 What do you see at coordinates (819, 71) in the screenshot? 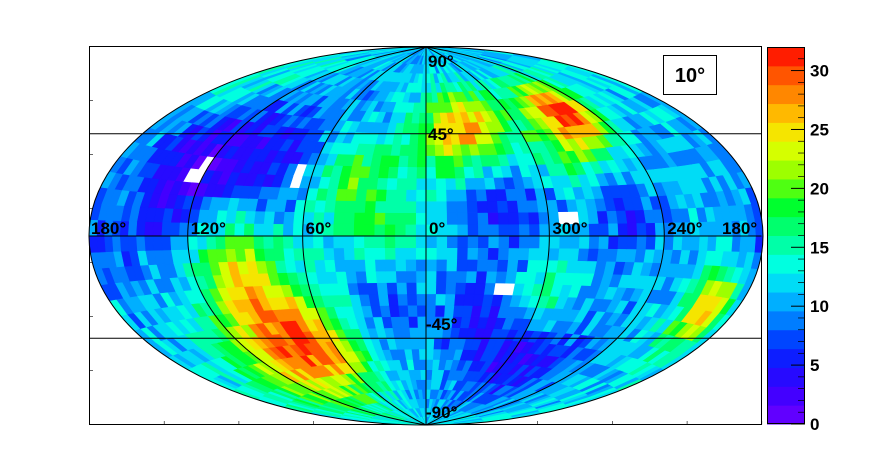
I see `colorbar-tick-label: 30` at bounding box center [819, 71].